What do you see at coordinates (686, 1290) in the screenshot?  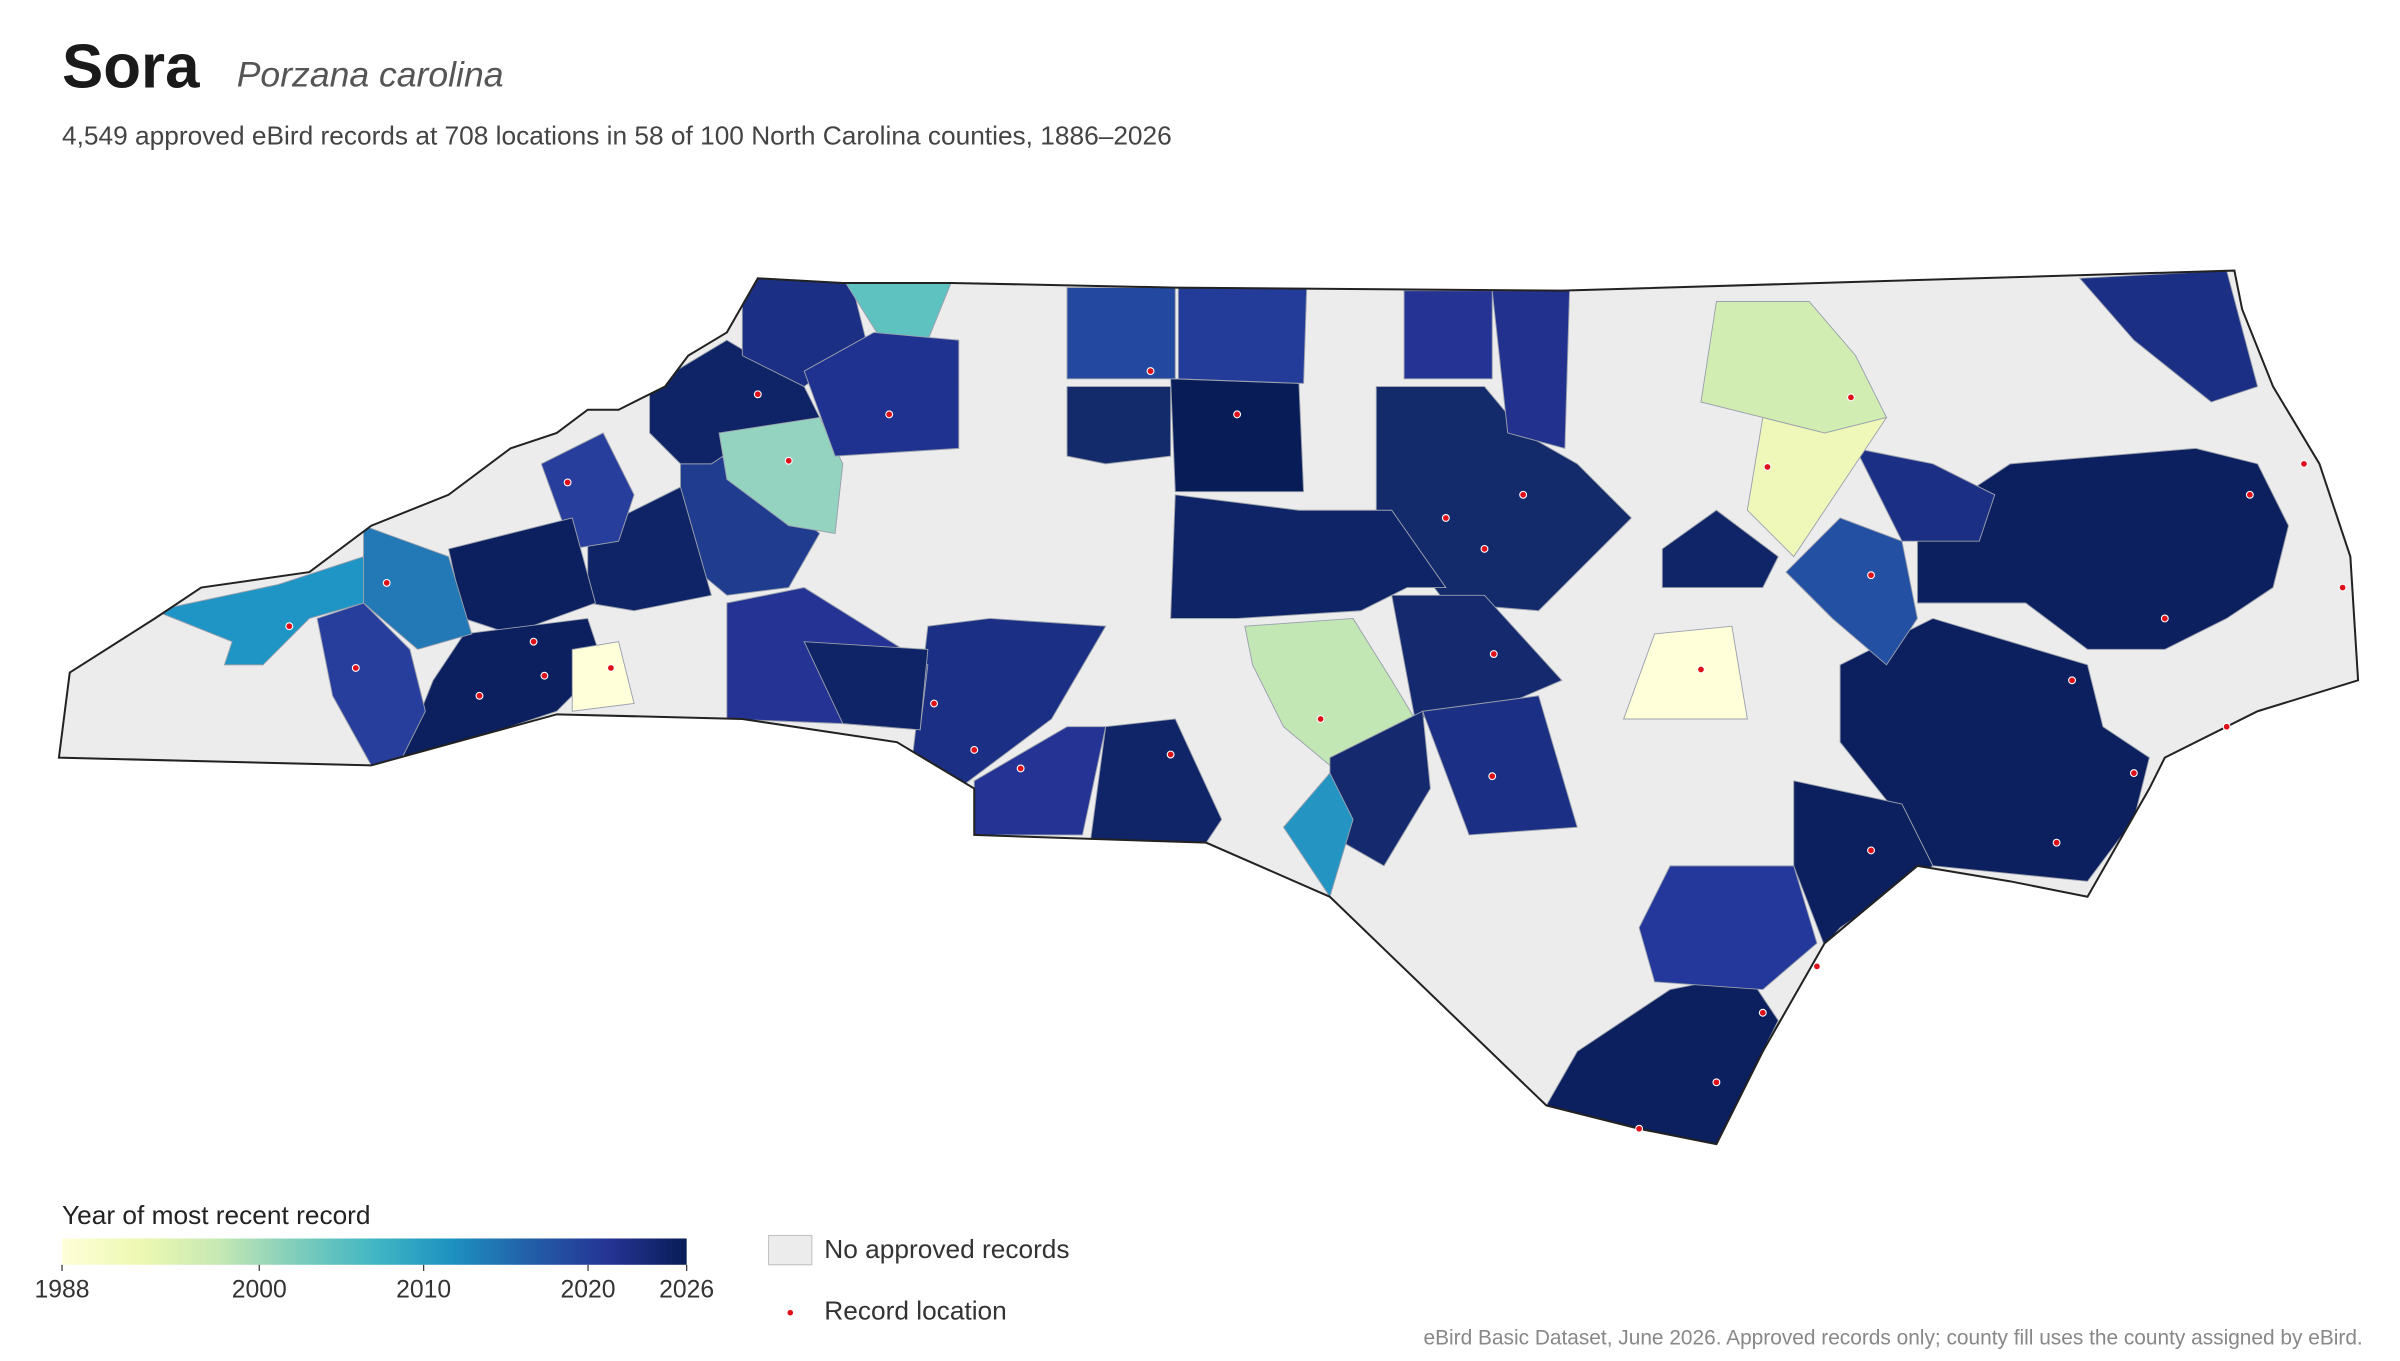 I see `colorbar-tick-label: 2026` at bounding box center [686, 1290].